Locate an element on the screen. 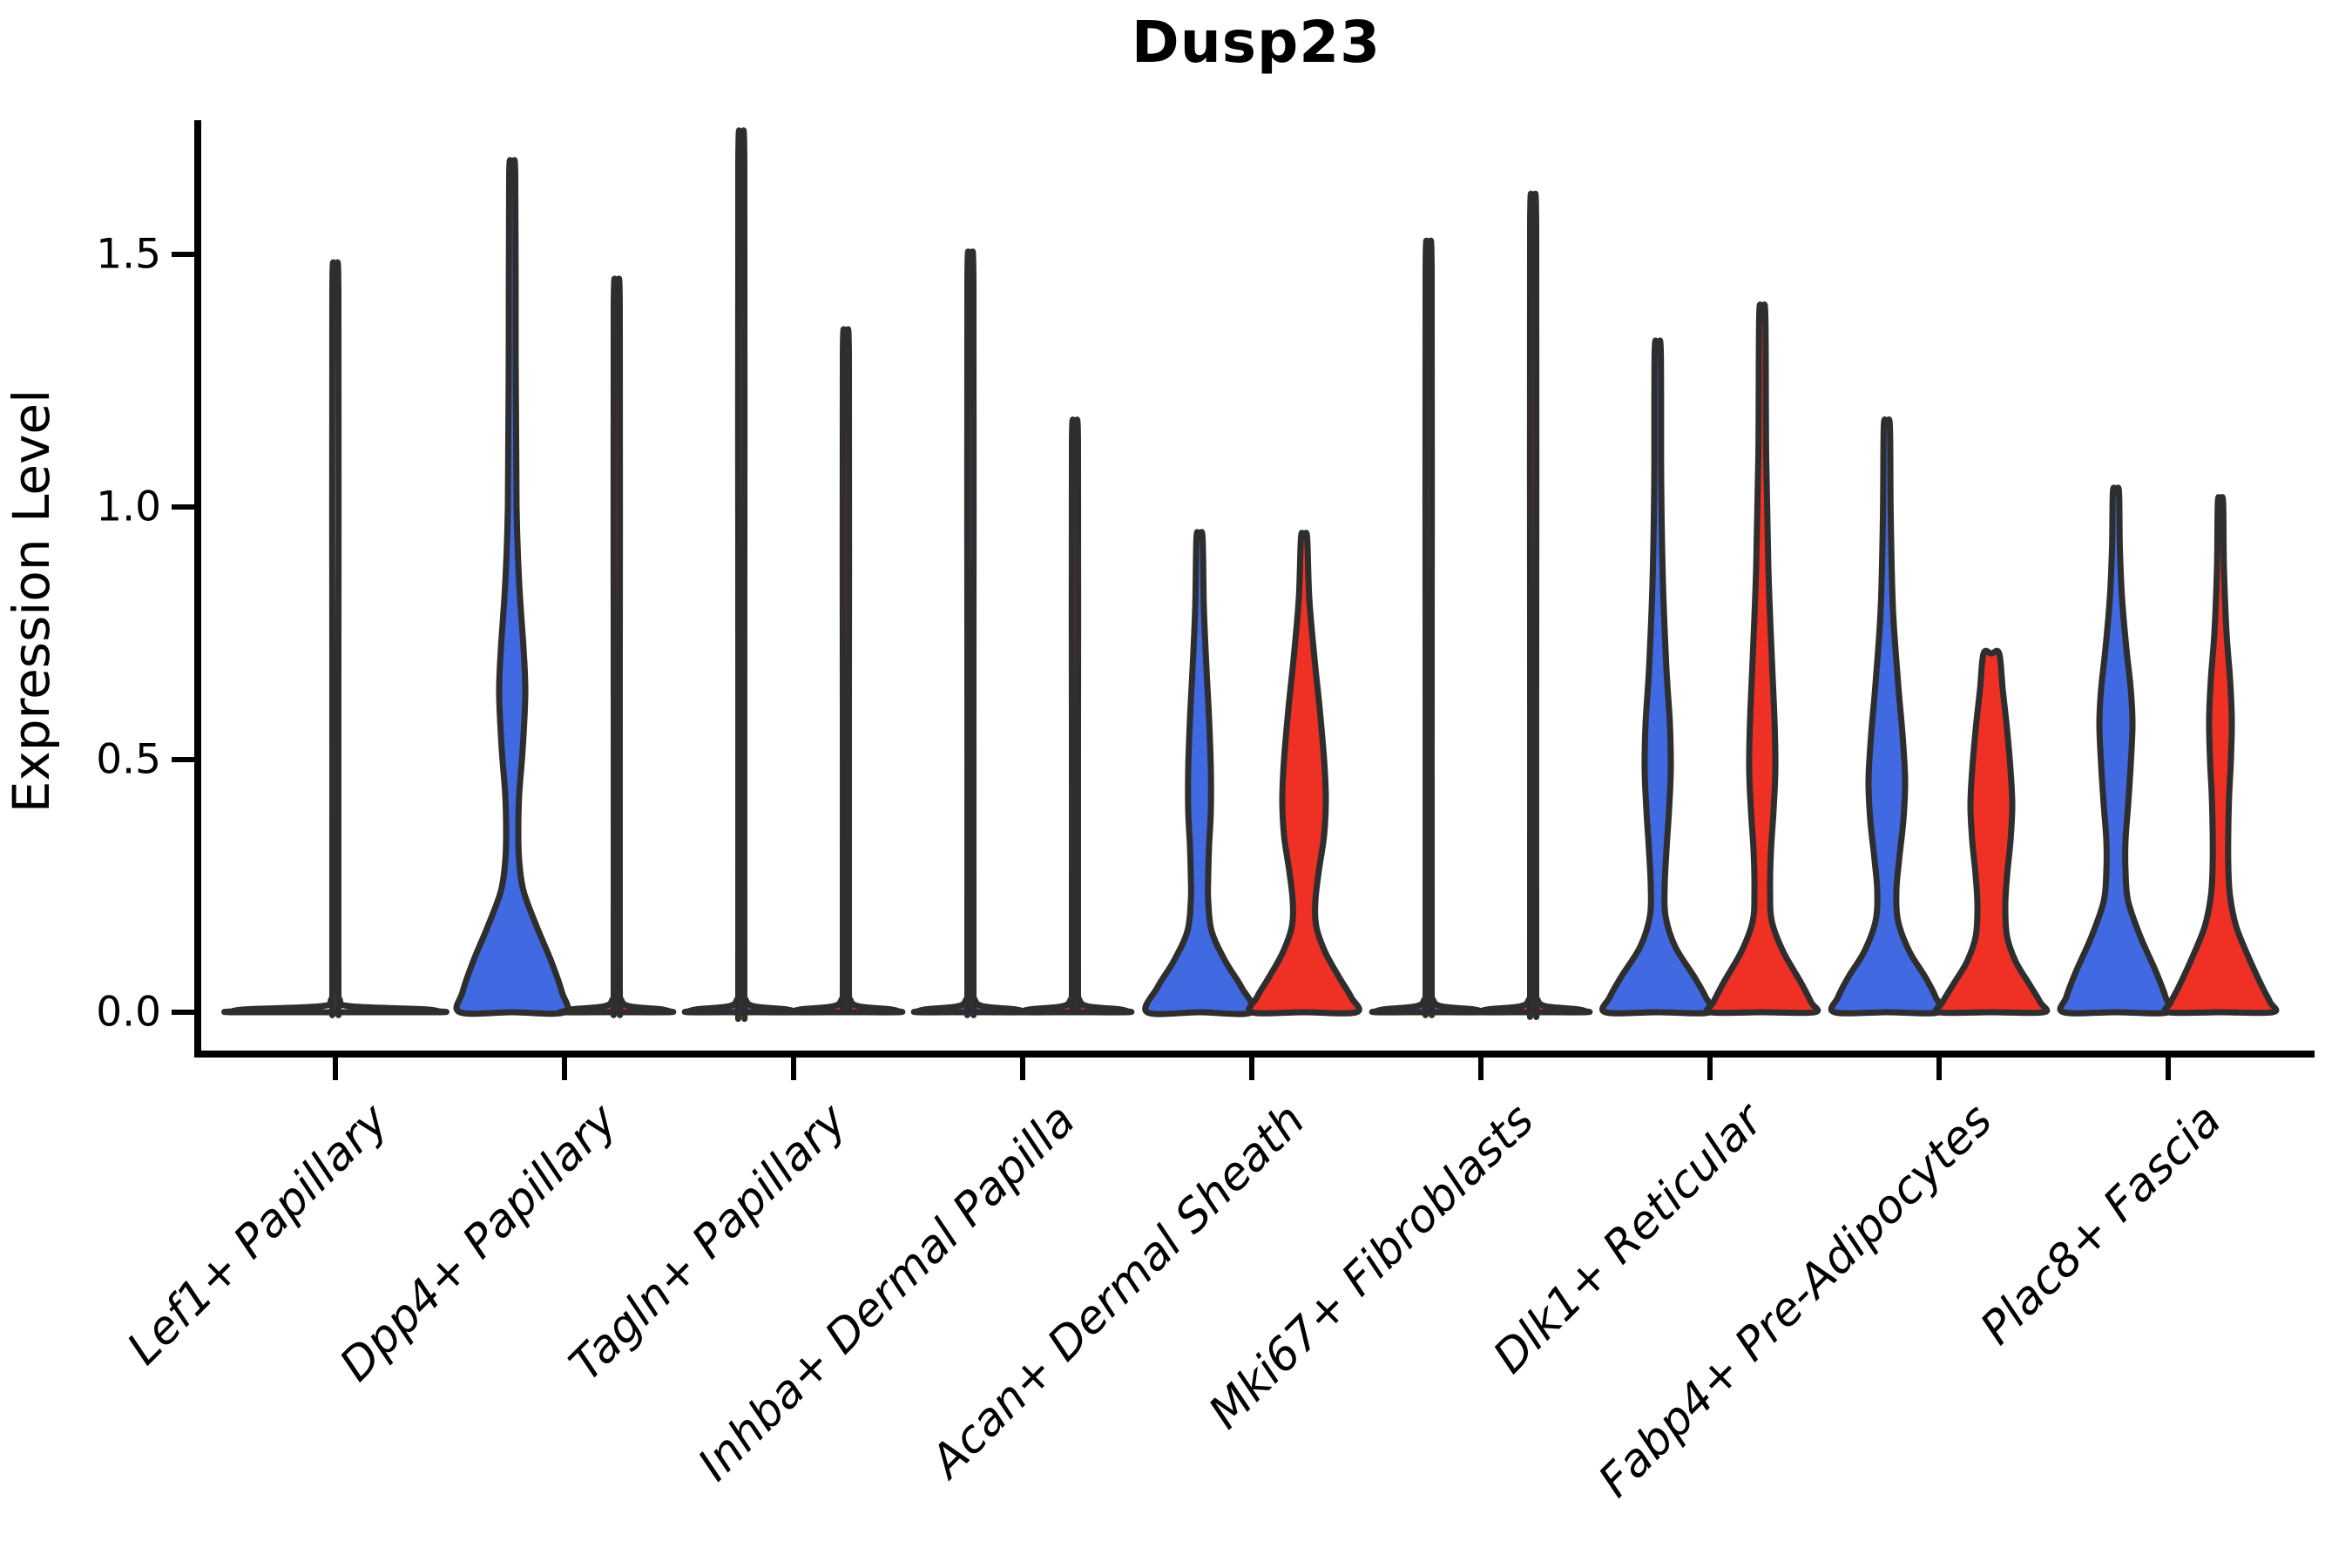 This screenshot has width=2352, height=1568. violin-dpp4-blue is located at coordinates (512, 587).